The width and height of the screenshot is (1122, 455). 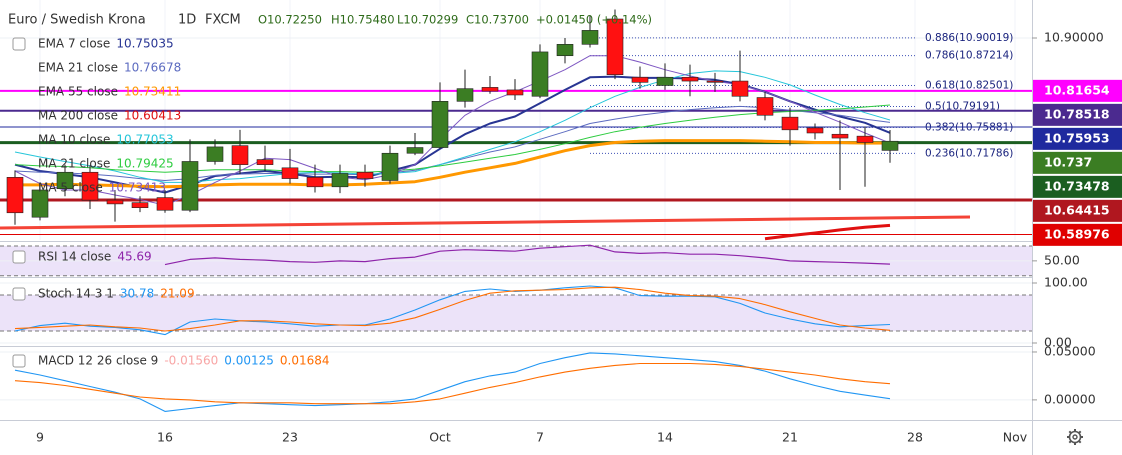 What do you see at coordinates (1058, 342) in the screenshot?
I see `y-tick-label: 0.00` at bounding box center [1058, 342].